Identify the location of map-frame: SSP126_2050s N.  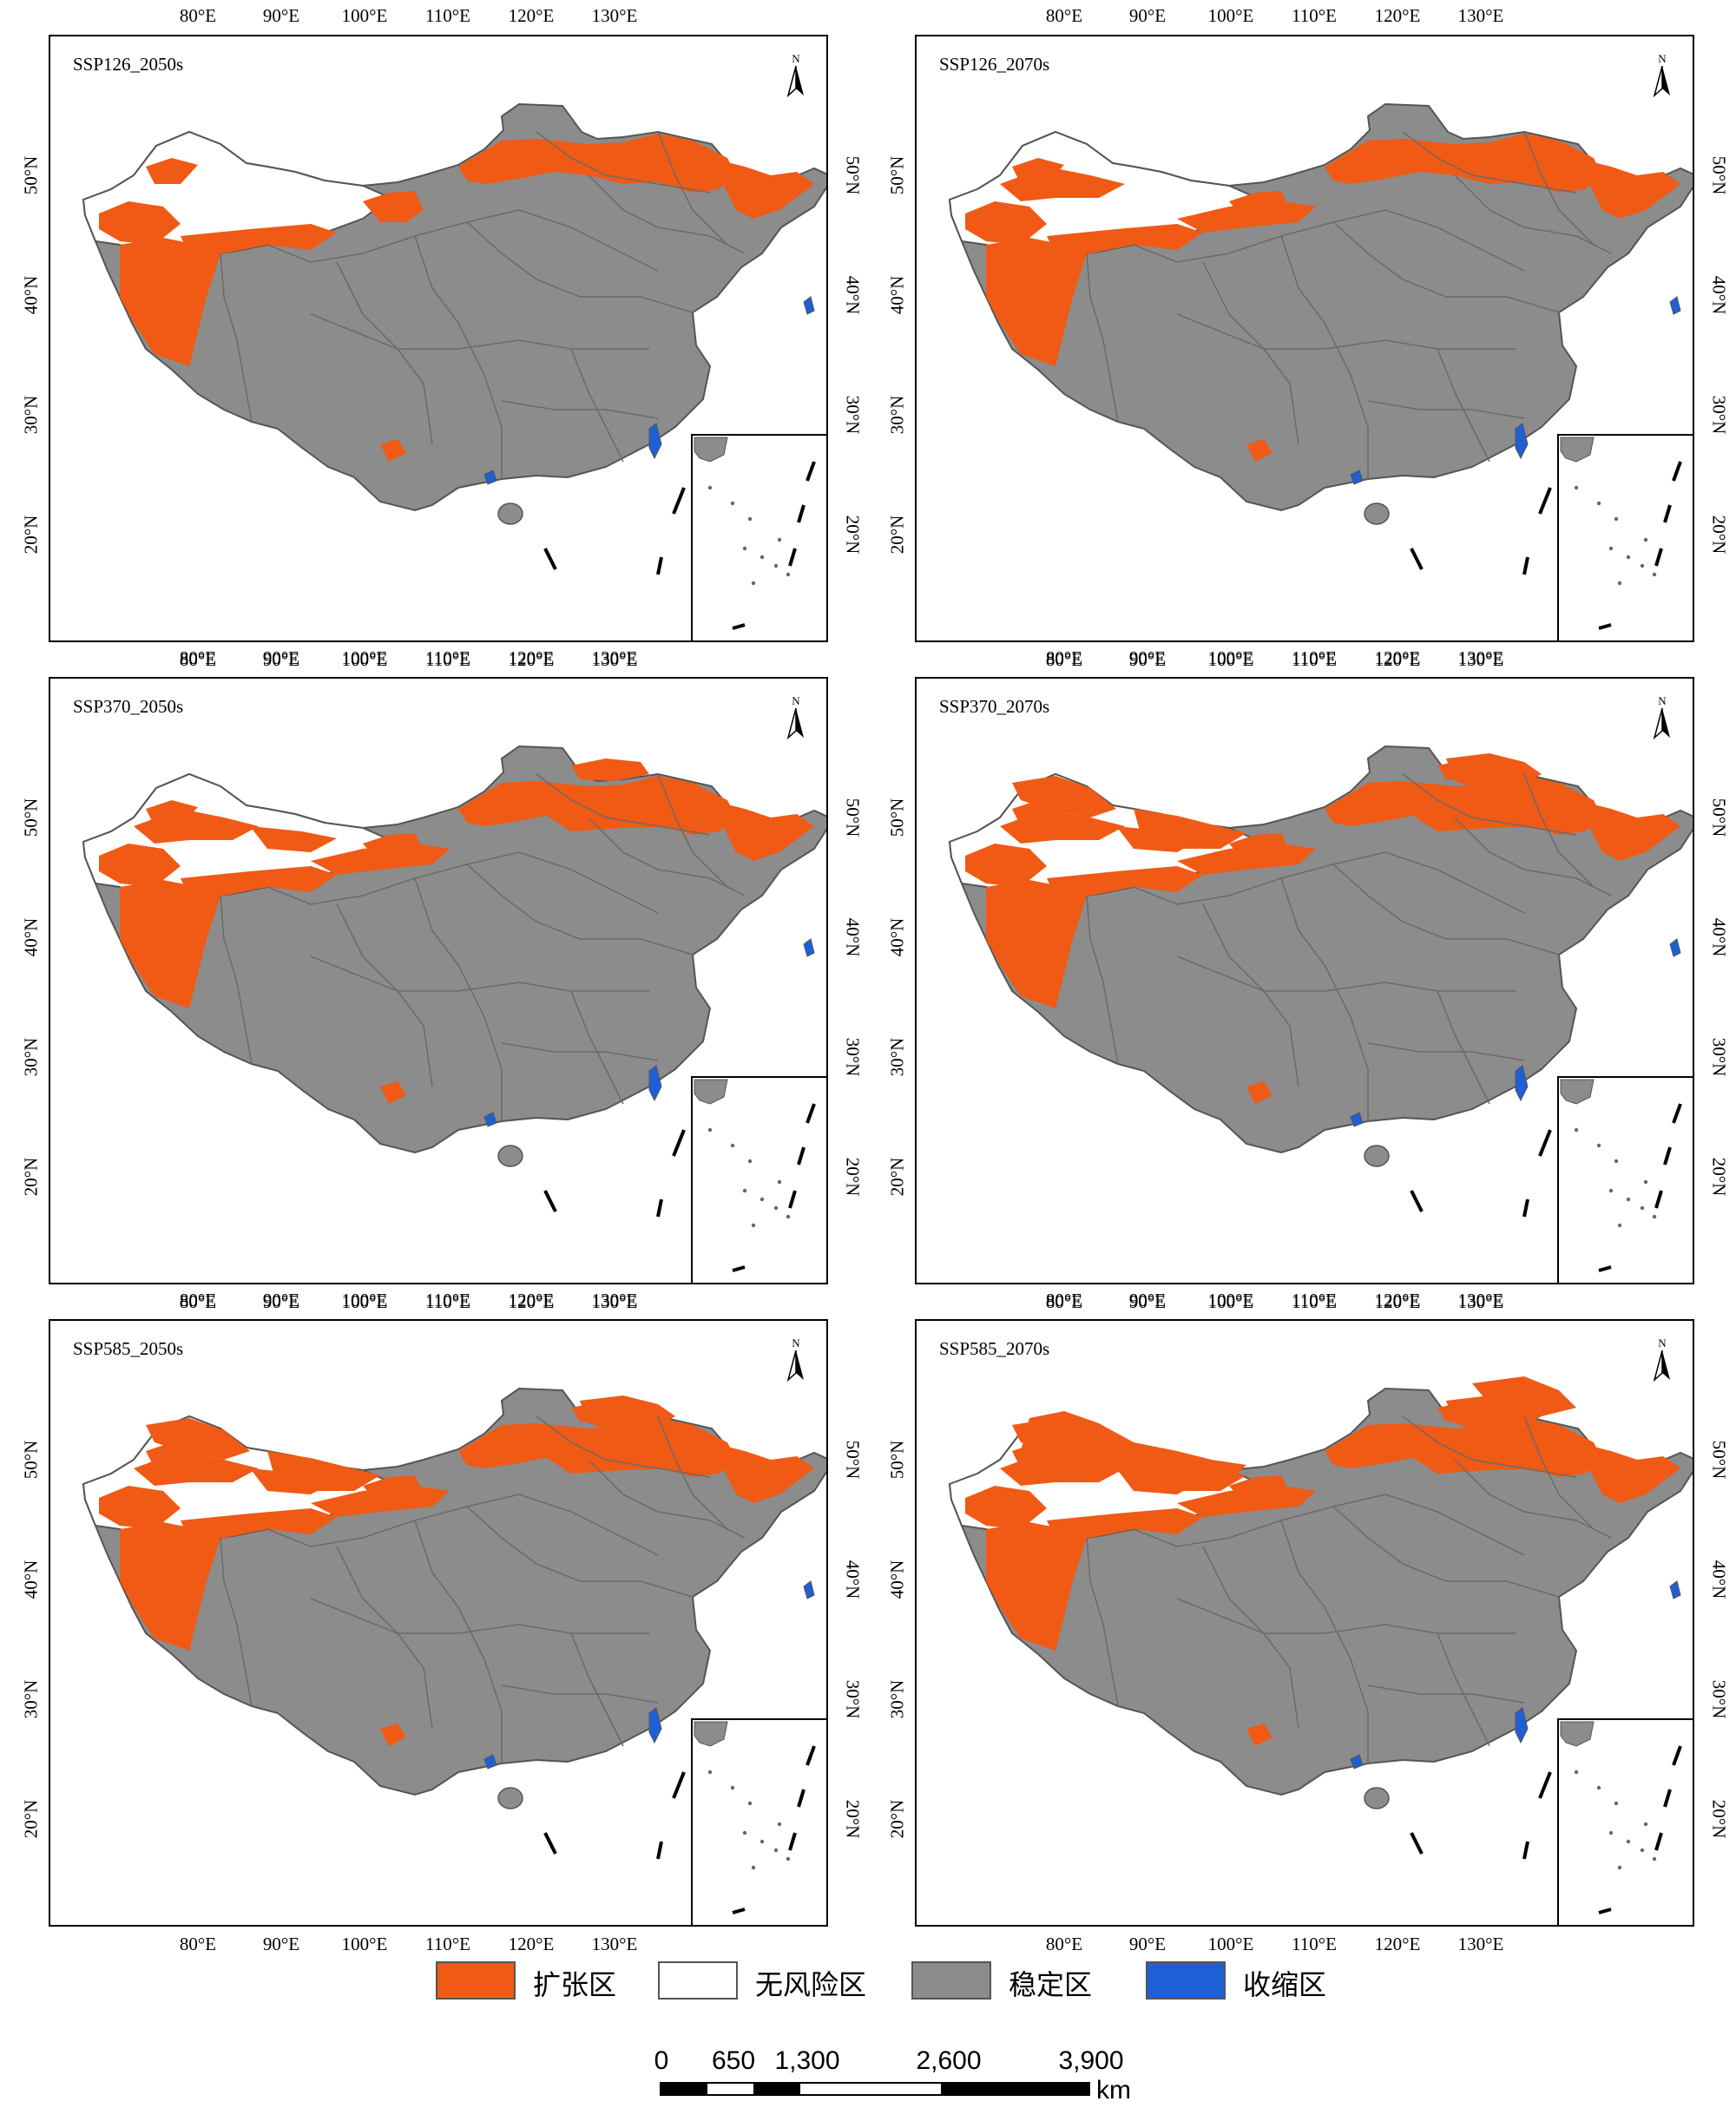
(438, 338).